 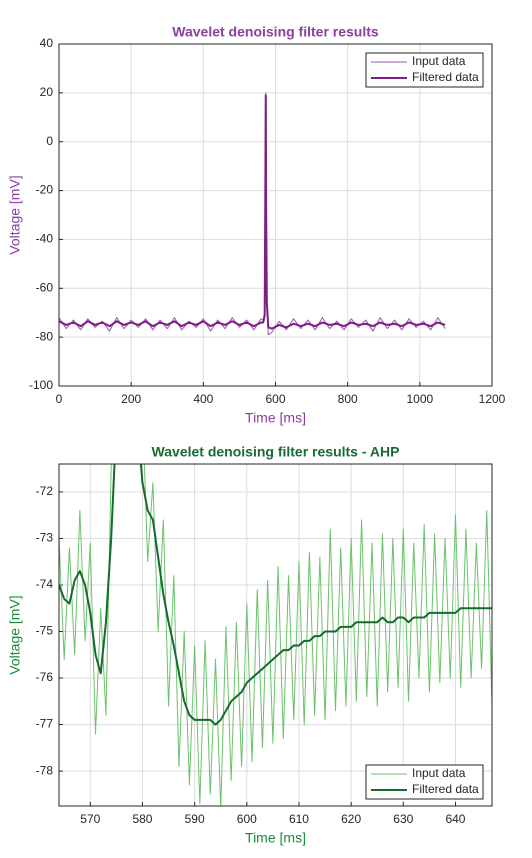 What do you see at coordinates (47, 43) in the screenshot?
I see `y-tick-label: 40` at bounding box center [47, 43].